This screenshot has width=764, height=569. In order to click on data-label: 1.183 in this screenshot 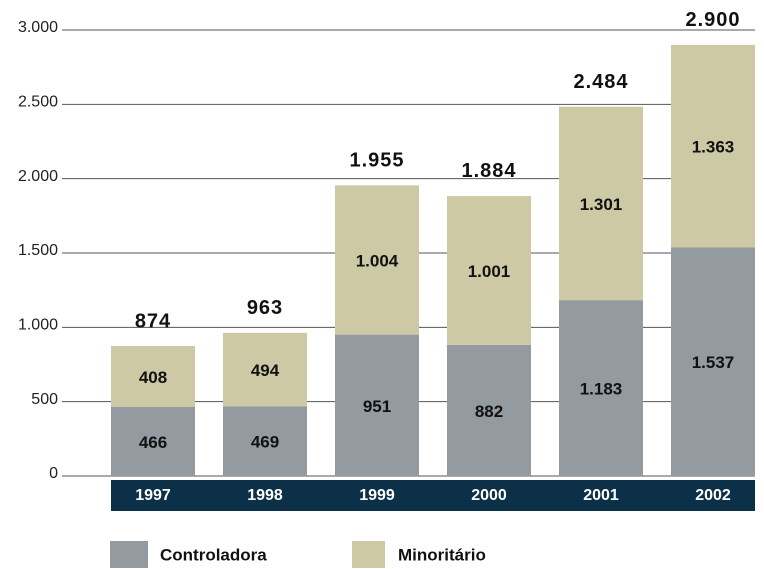, I will do `click(601, 389)`.